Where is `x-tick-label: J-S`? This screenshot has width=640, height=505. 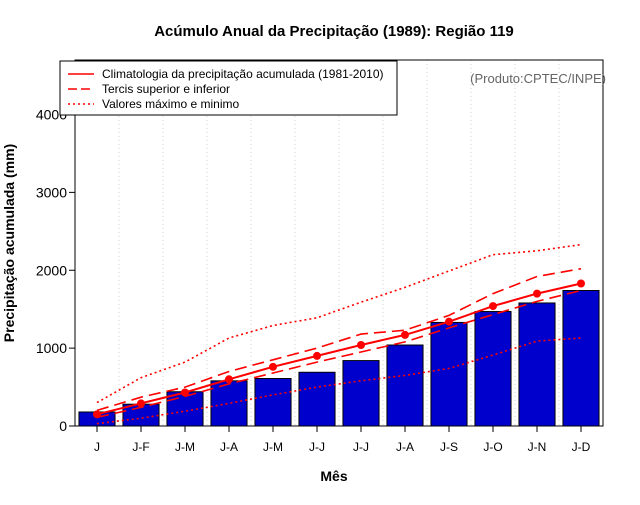 x-tick-label: J-S is located at coordinates (449, 447).